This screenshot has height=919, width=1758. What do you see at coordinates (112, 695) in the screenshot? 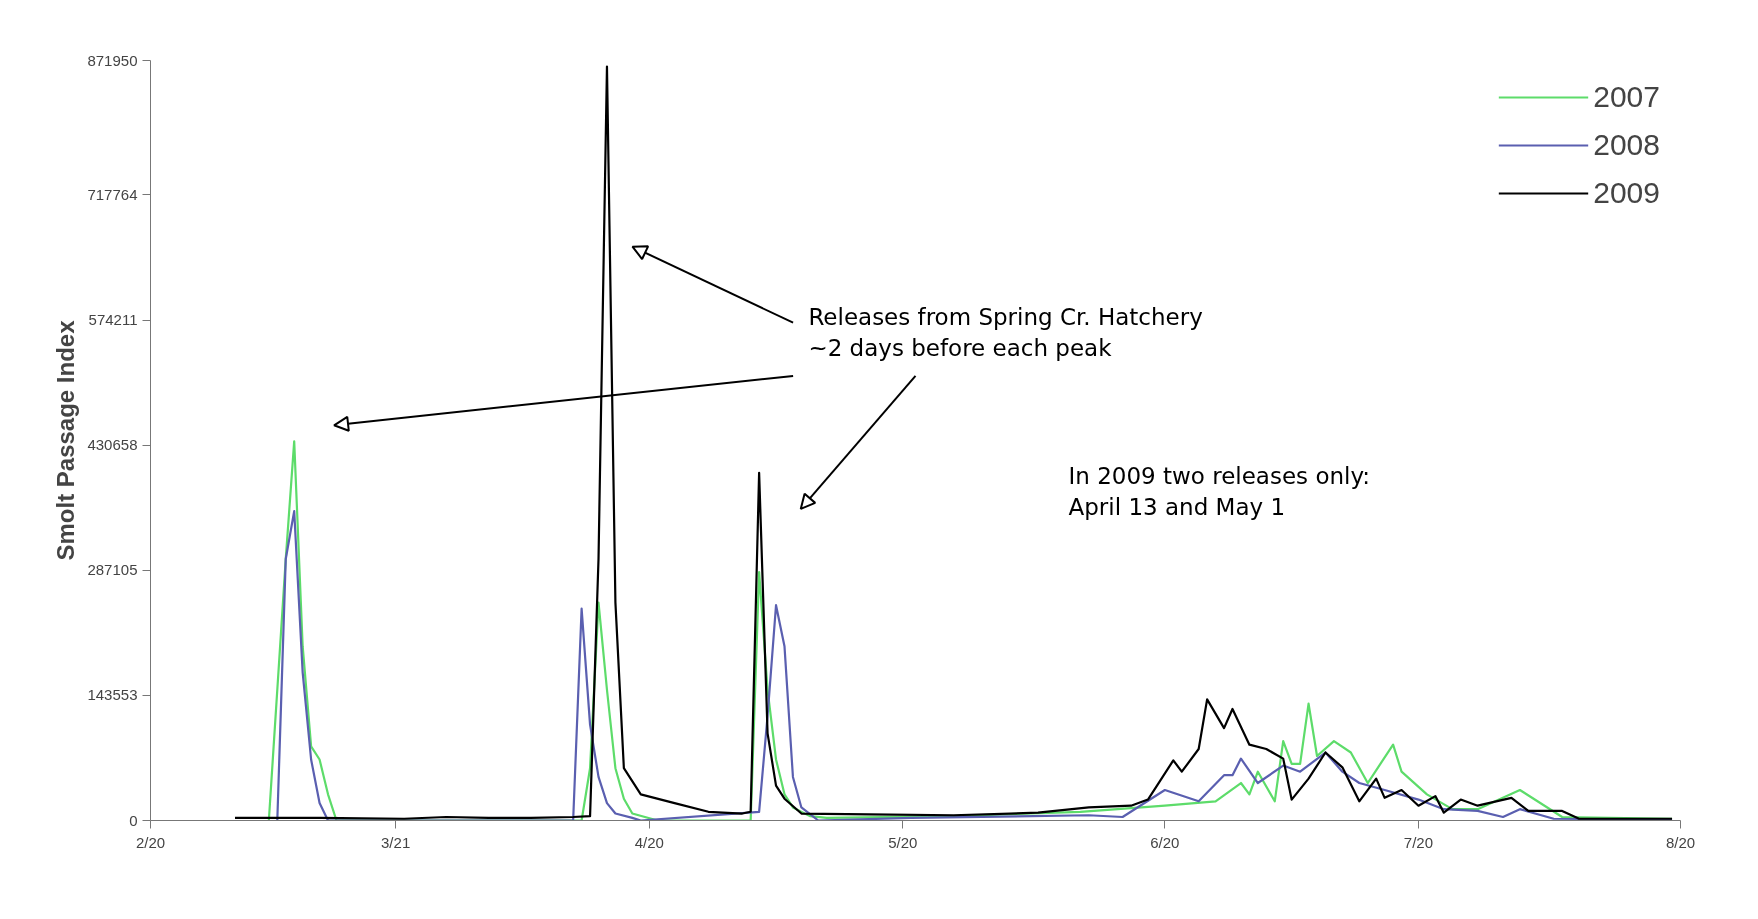
I see `y-tick-label: 143553` at bounding box center [112, 695].